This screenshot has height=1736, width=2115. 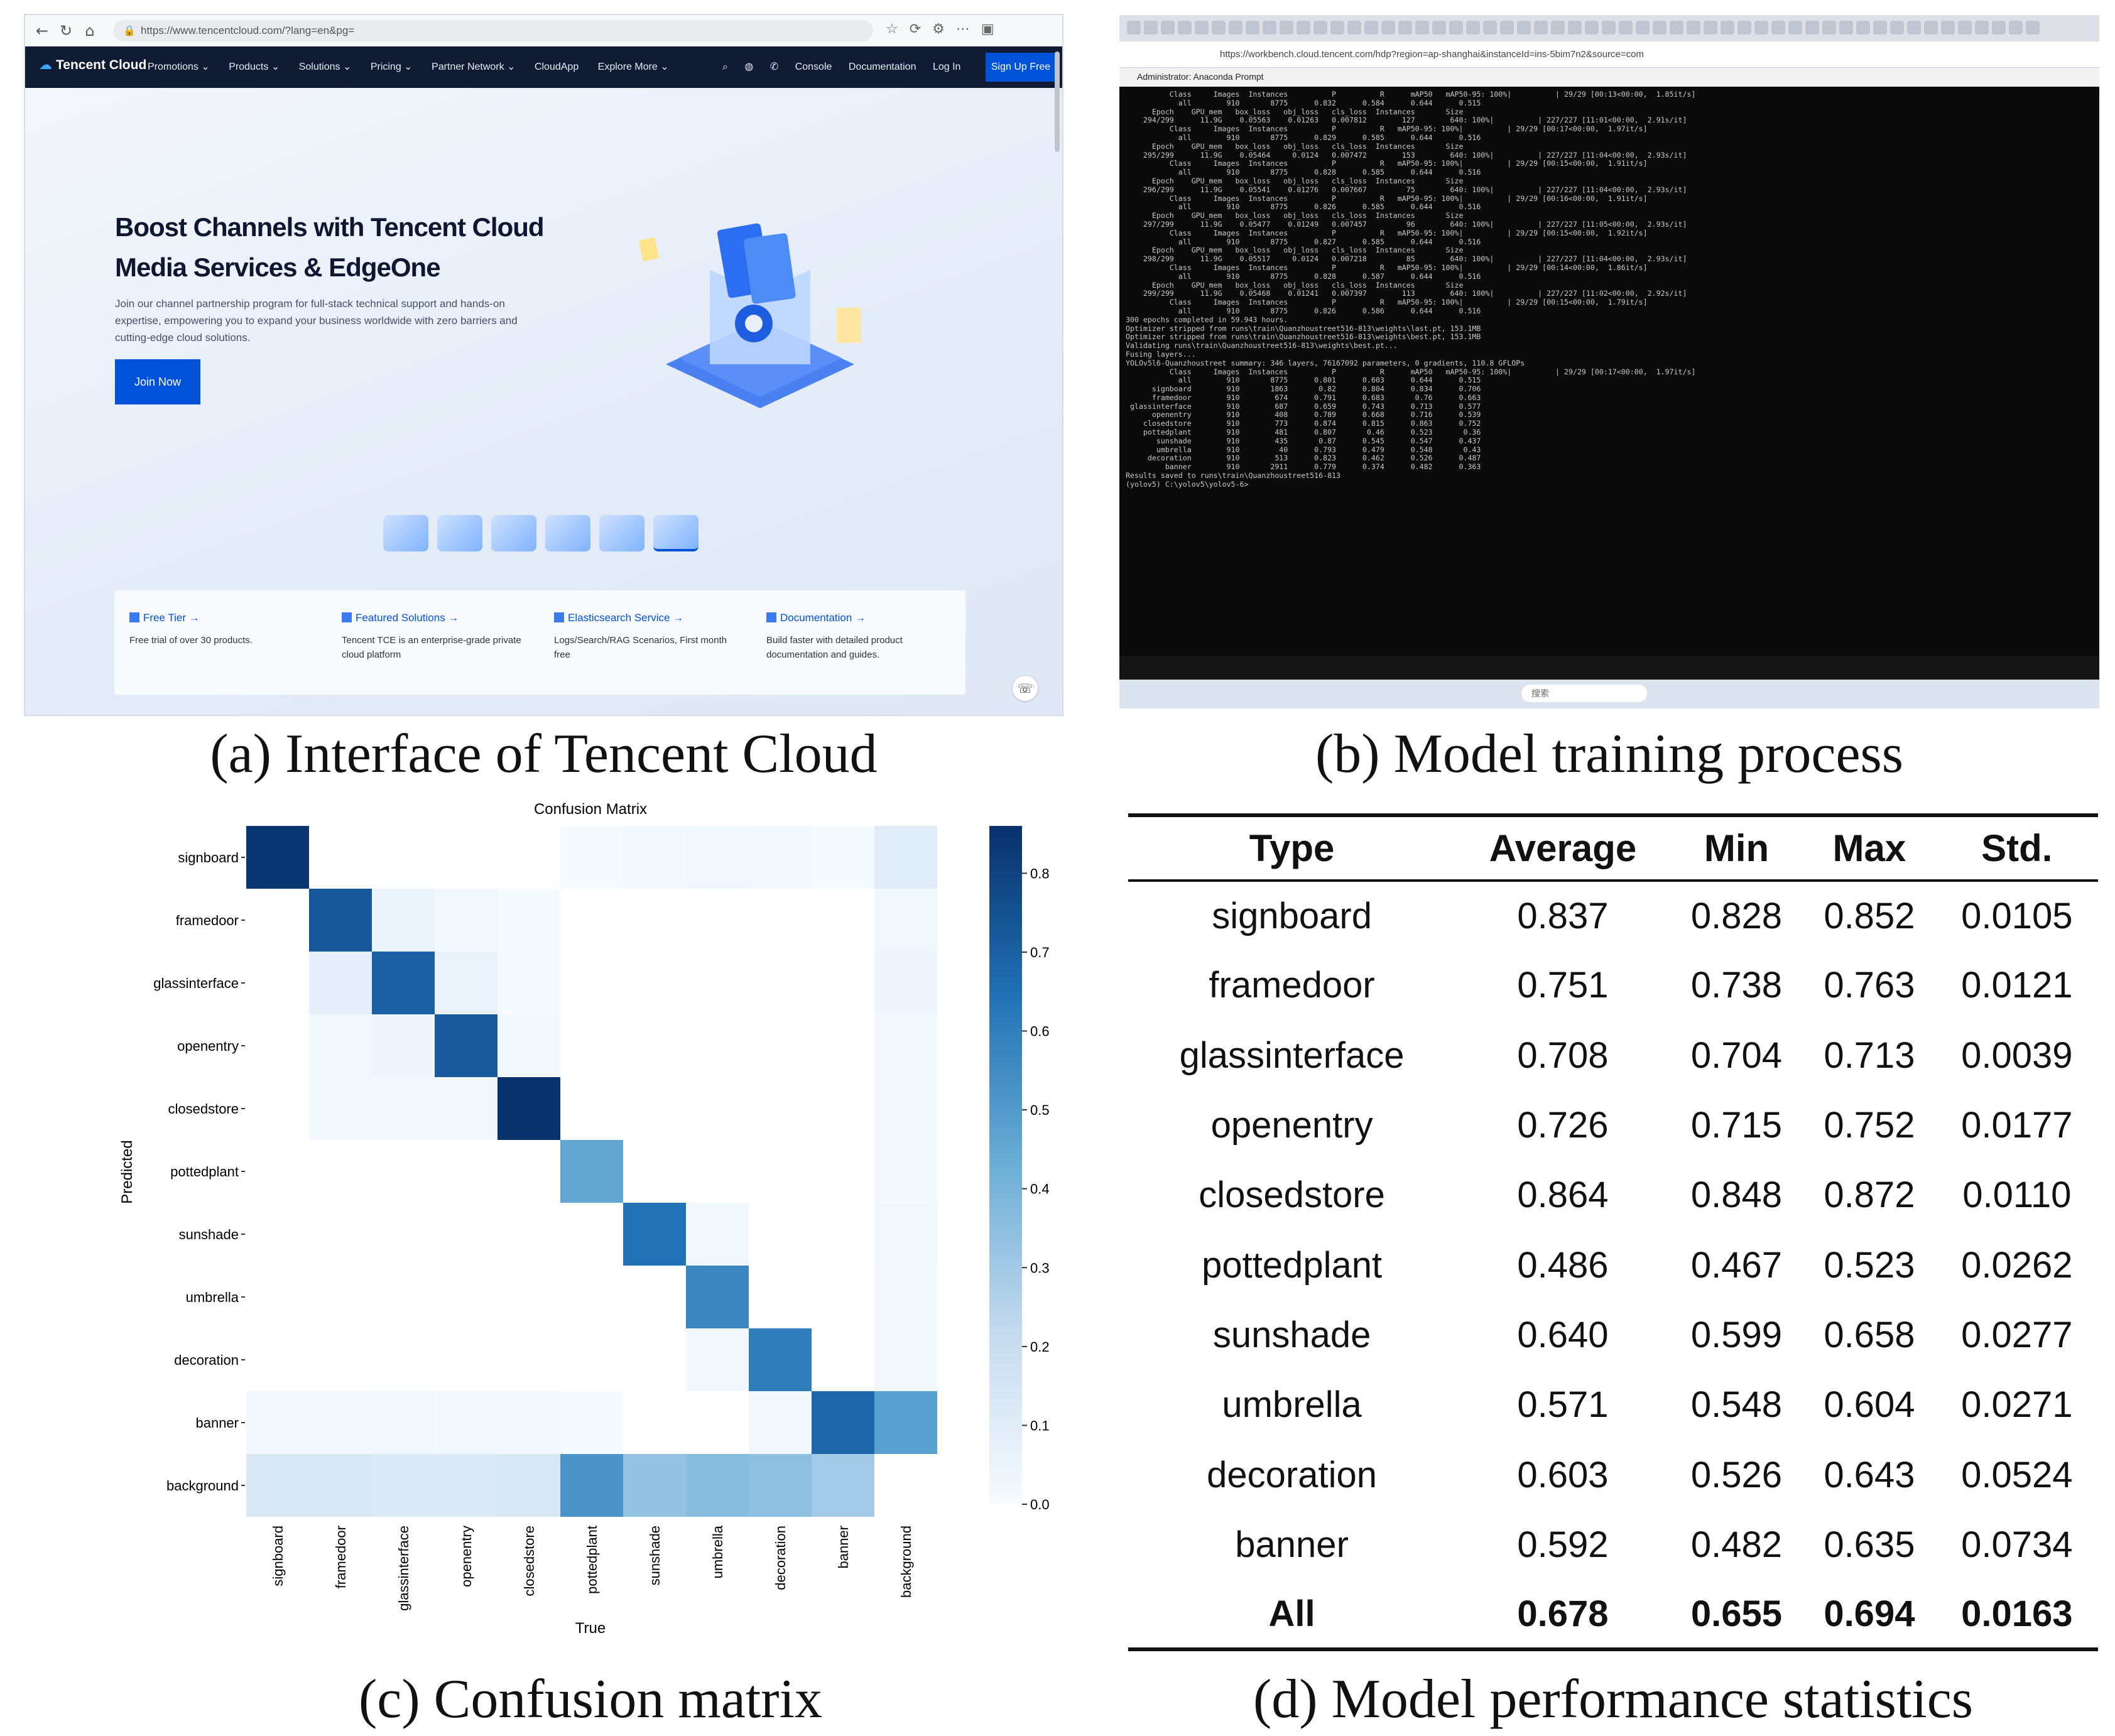 I want to click on taskbar-search-input: 搜索, so click(x=1584, y=693).